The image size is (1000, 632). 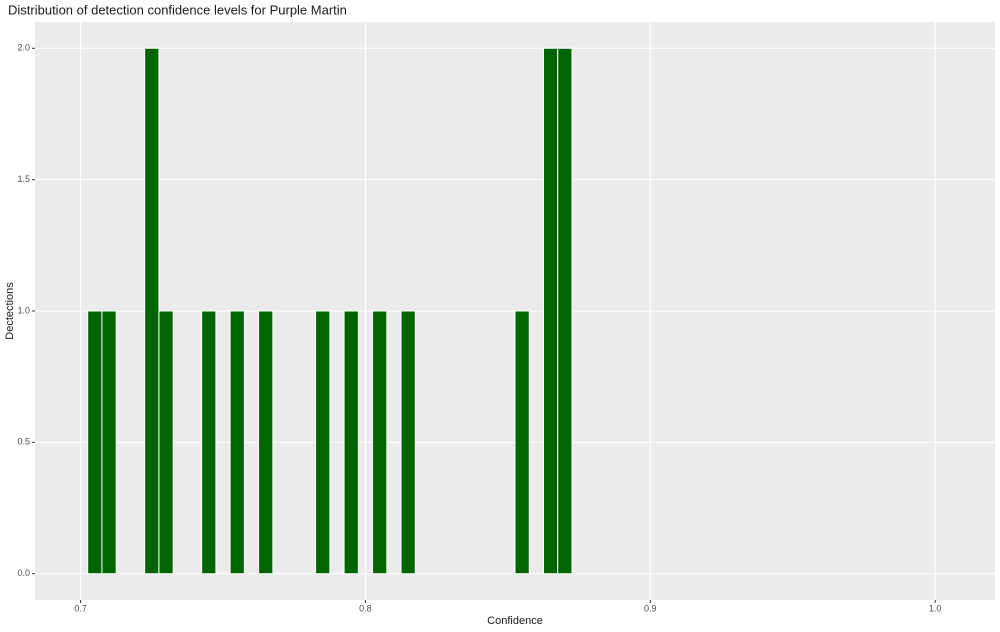 I want to click on x-tick-label: 0.8, so click(x=365, y=608).